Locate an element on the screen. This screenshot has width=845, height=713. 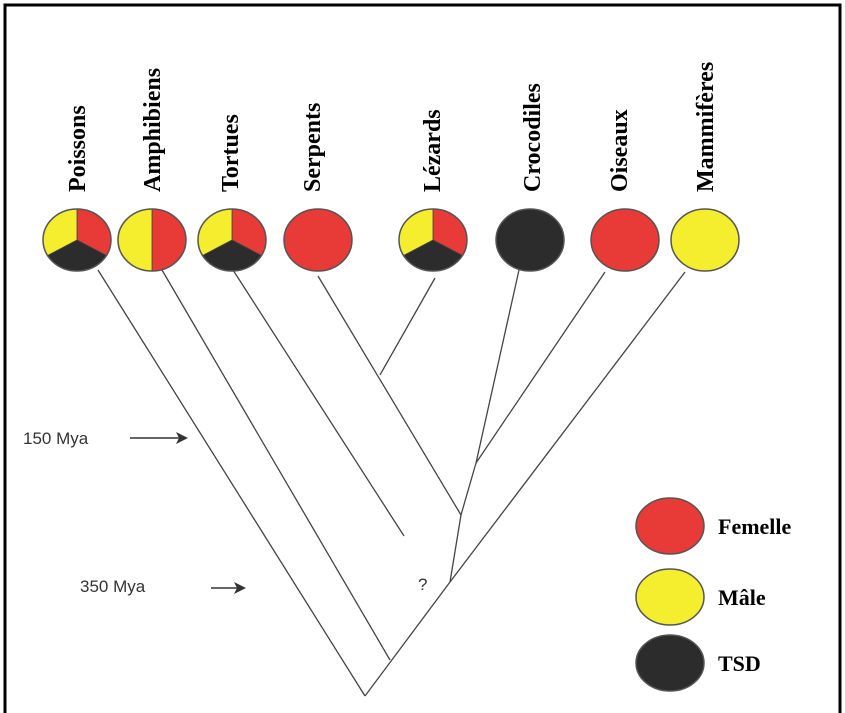
pie-crocodiles is located at coordinates (530, 240).